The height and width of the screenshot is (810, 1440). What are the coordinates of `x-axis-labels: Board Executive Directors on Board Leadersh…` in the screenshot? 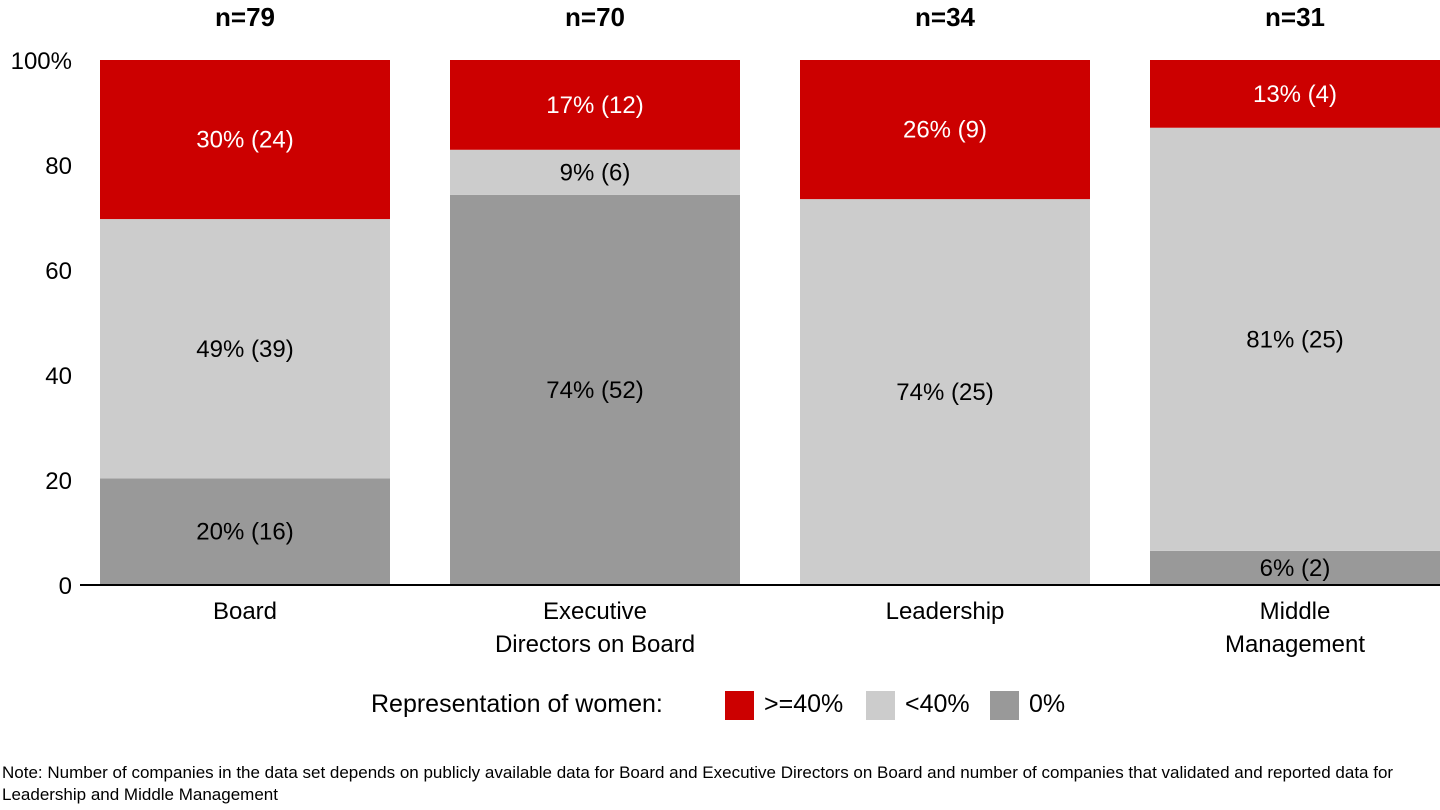 It's located at (789, 628).